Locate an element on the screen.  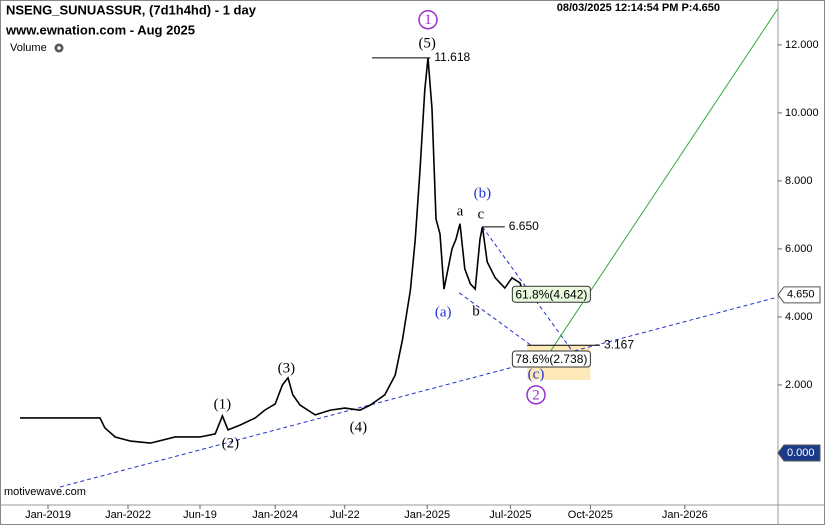
x-tick-label: Jan-2026 is located at coordinates (685, 515).